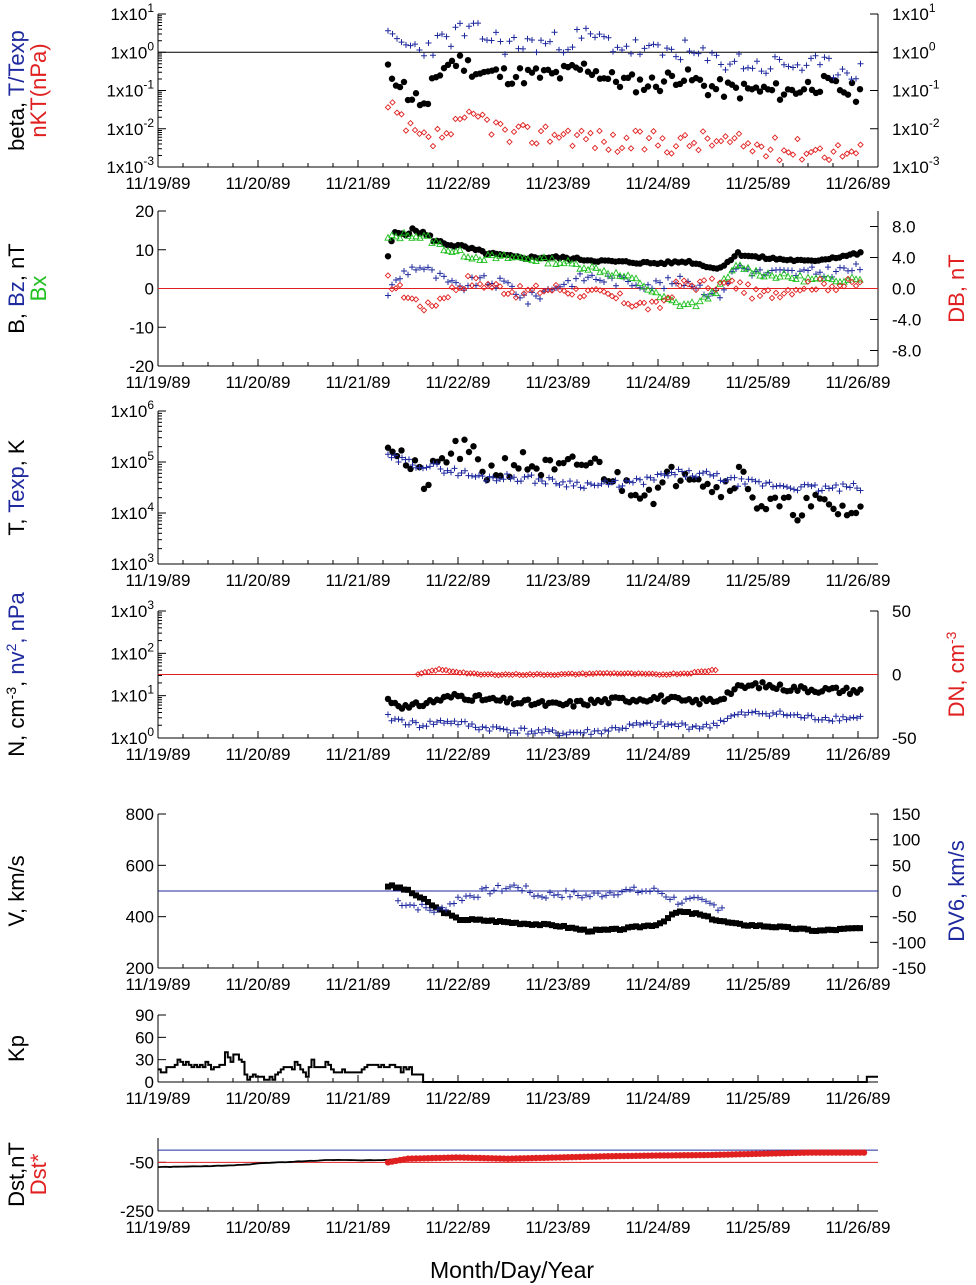  I want to click on bfield-date-label: 11/23/89, so click(558, 382).